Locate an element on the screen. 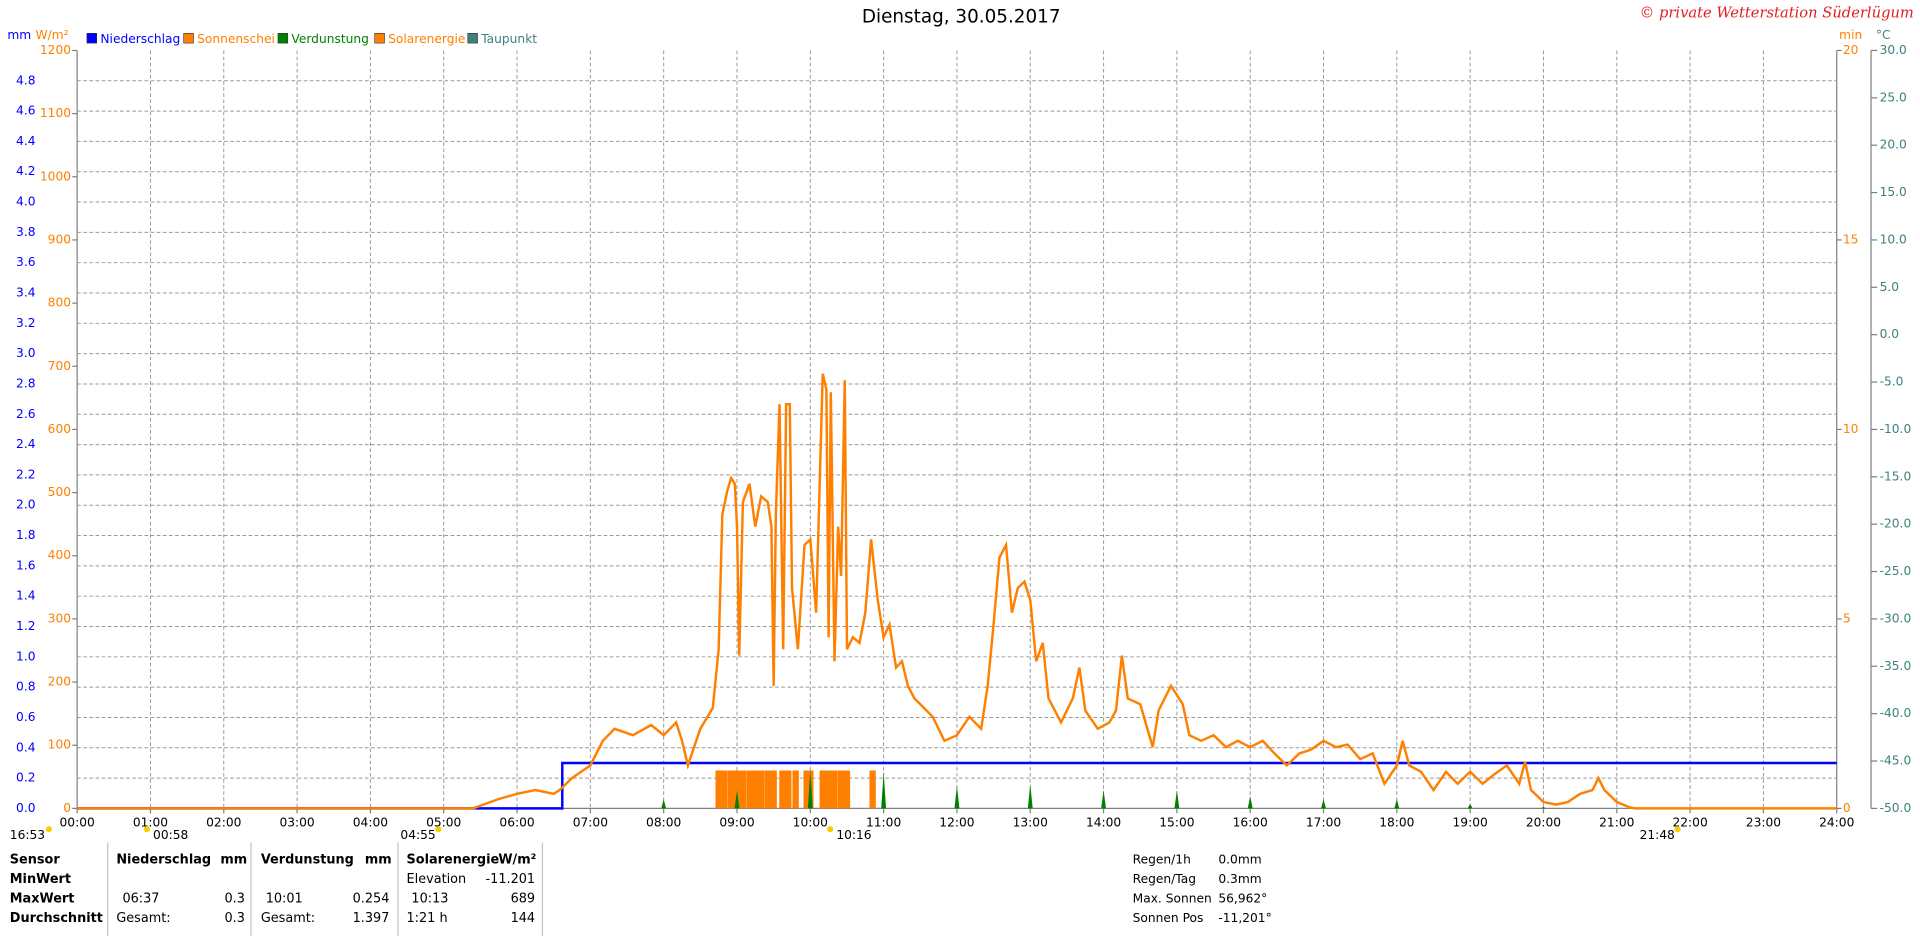 The height and width of the screenshot is (936, 1920). y4-tick-label: 20.0 is located at coordinates (1893, 145).